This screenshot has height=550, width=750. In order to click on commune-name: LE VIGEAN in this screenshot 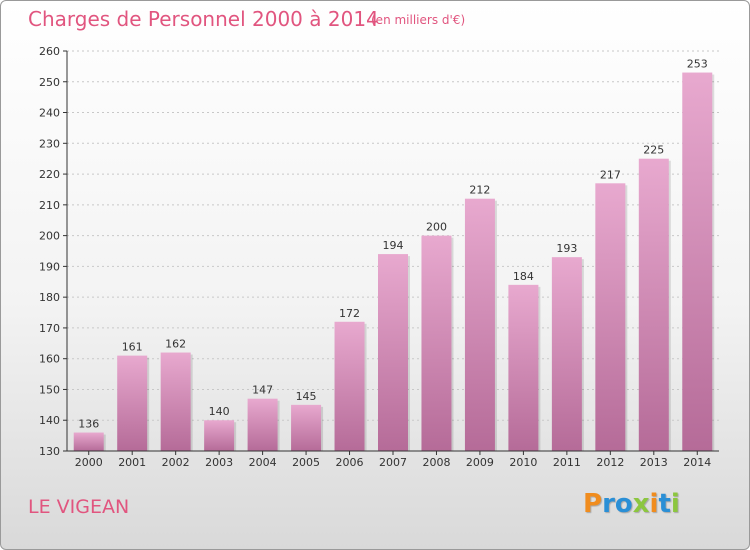, I will do `click(79, 507)`.